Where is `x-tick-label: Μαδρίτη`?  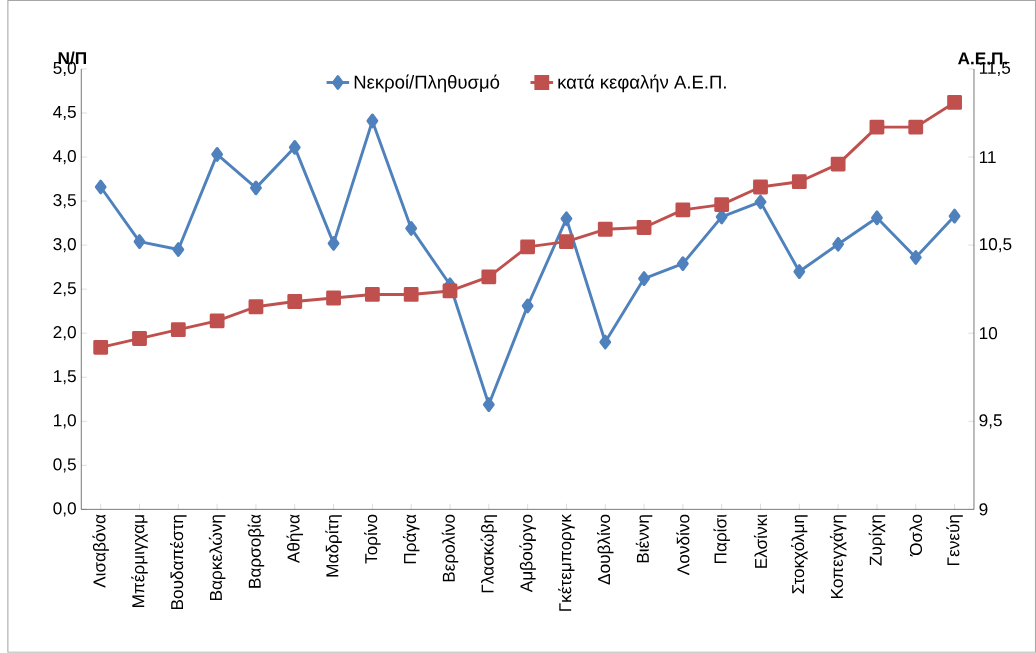 x-tick-label: Μαδρίτη is located at coordinates (333, 546).